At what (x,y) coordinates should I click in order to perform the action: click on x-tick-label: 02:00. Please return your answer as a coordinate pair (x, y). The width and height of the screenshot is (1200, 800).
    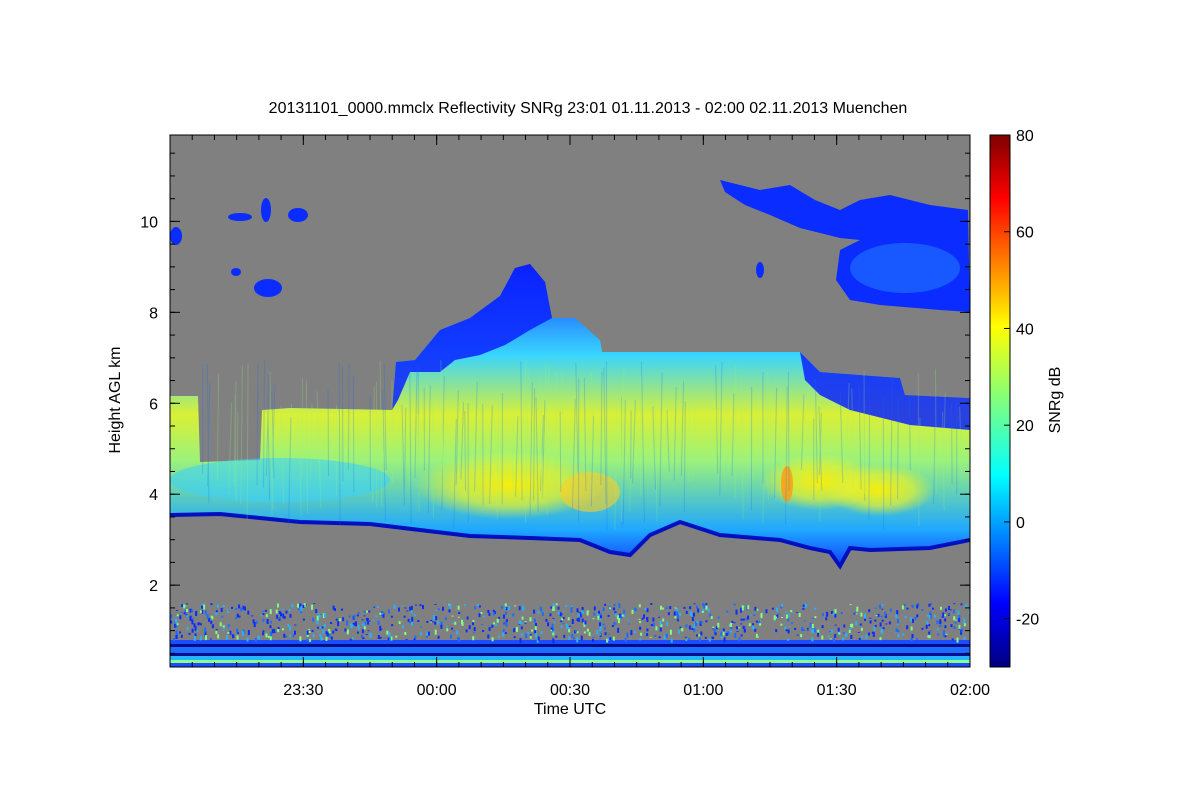
    Looking at the image, I should click on (970, 690).